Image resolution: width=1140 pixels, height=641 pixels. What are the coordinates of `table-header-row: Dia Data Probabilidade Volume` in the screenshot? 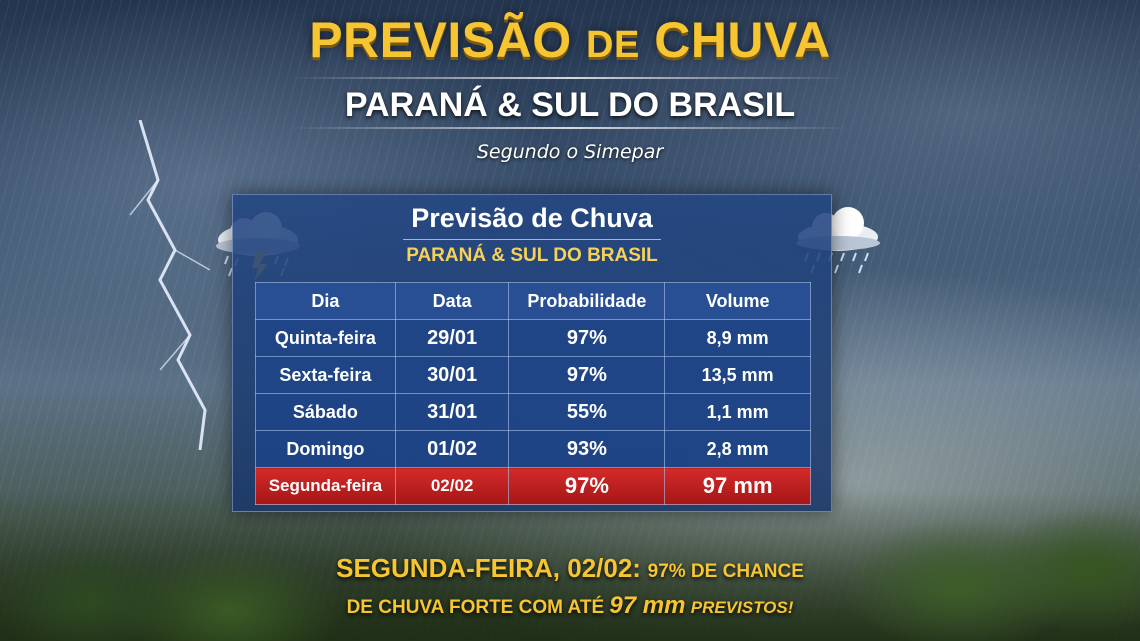 It's located at (533, 301).